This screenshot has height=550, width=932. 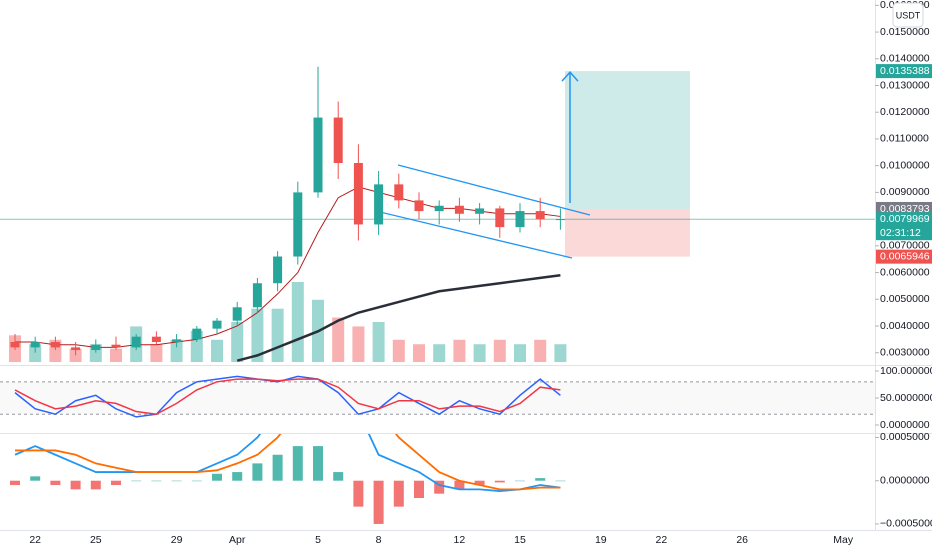 I want to click on price-tag-label: 0.0083793, so click(x=905, y=209).